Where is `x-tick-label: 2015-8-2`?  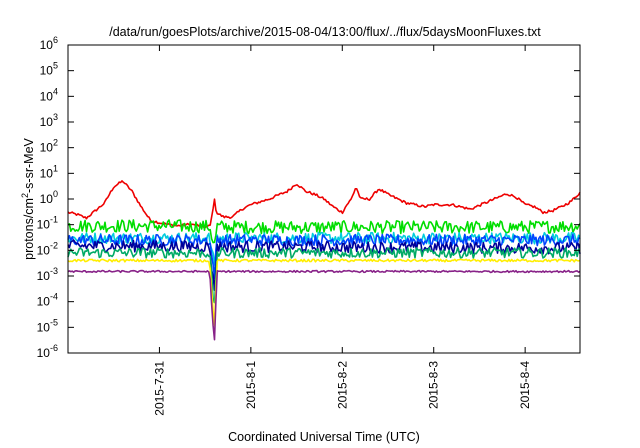 x-tick-label: 2015-8-2 is located at coordinates (342, 385).